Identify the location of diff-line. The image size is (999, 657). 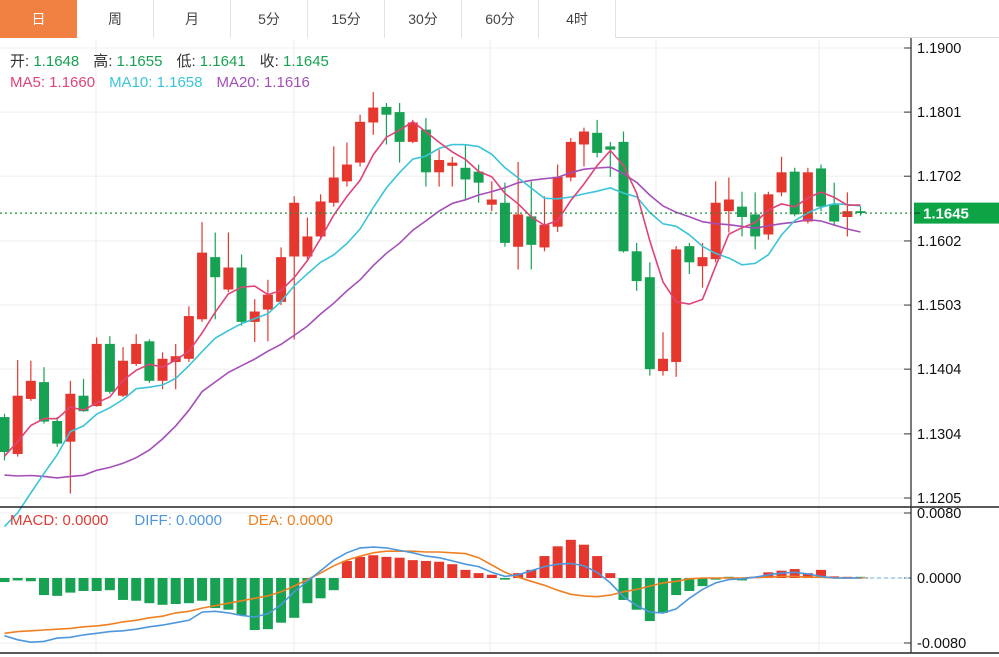
(432, 595).